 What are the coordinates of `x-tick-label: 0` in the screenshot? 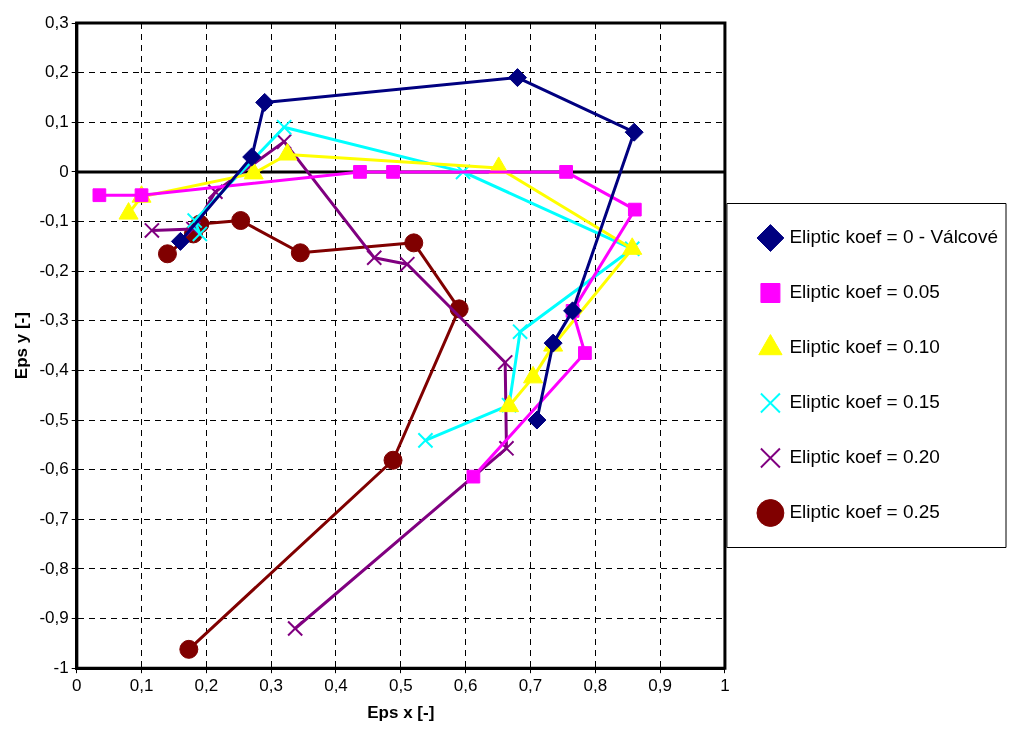 It's located at (76, 686).